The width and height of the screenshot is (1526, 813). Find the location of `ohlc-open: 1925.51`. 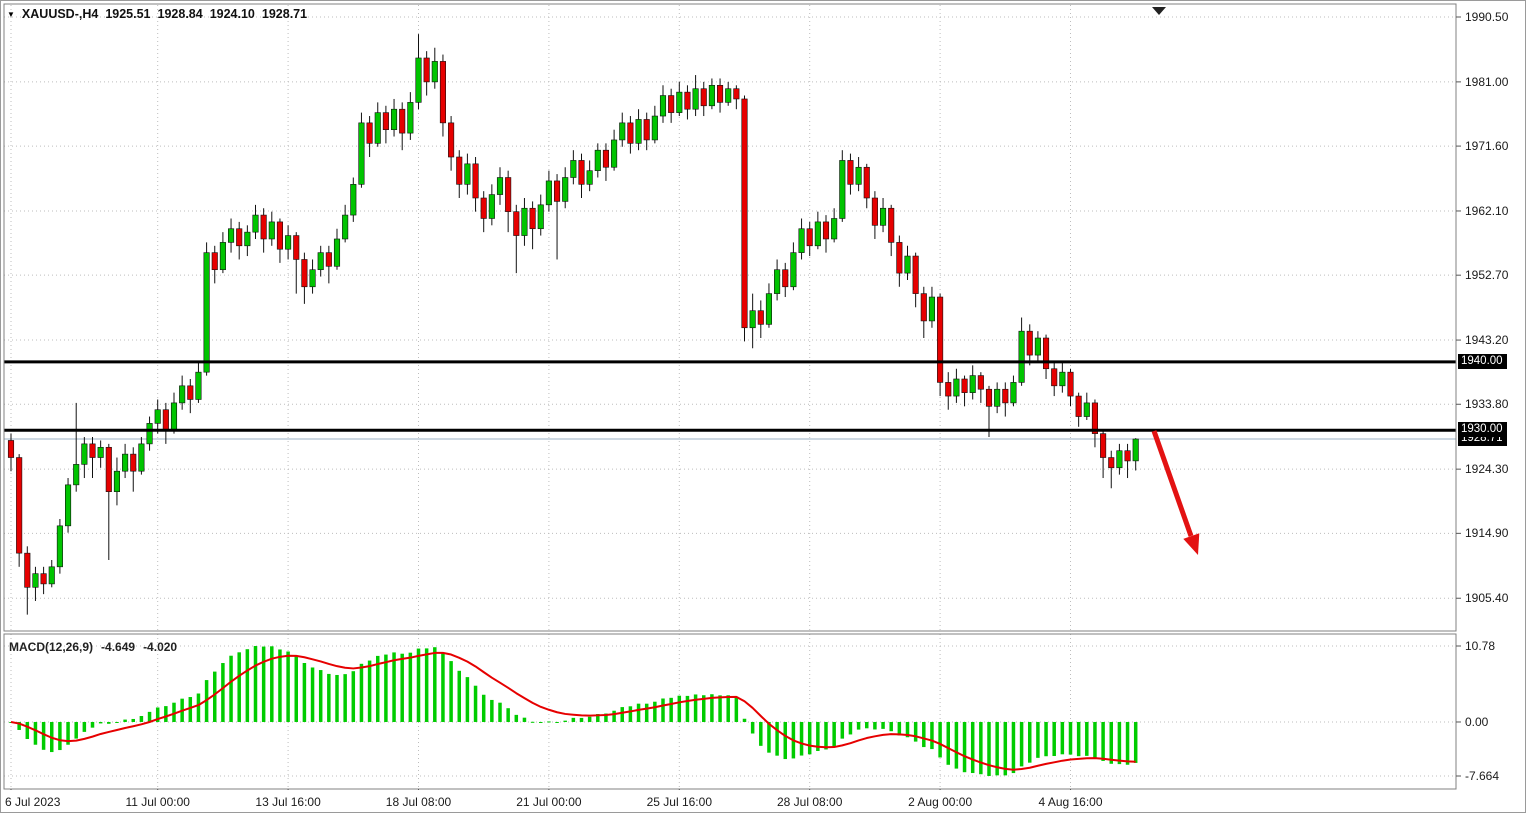

ohlc-open: 1925.51 is located at coordinates (128, 14).